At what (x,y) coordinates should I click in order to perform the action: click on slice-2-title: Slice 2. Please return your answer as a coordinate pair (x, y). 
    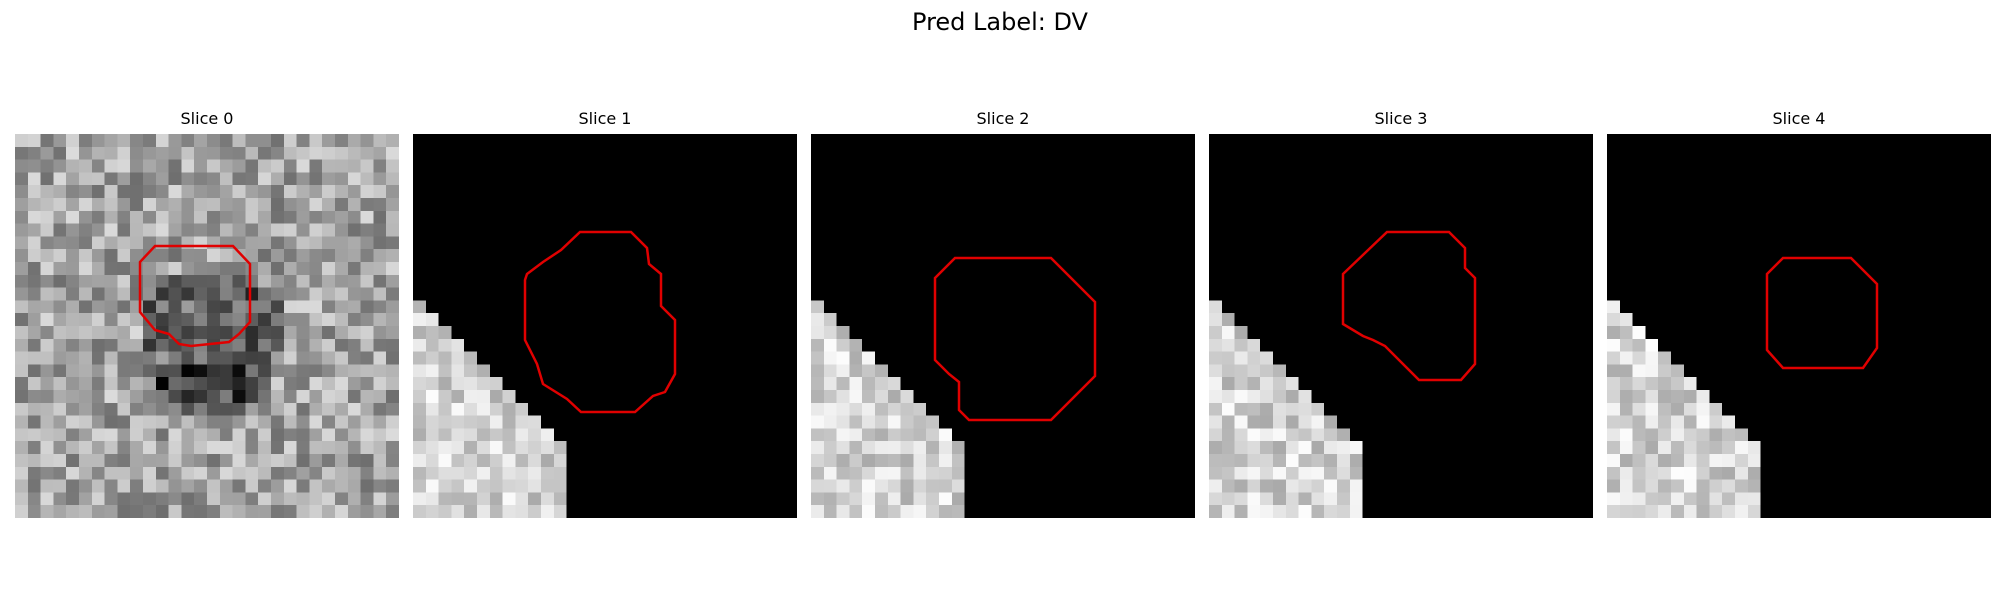
    Looking at the image, I should click on (1003, 118).